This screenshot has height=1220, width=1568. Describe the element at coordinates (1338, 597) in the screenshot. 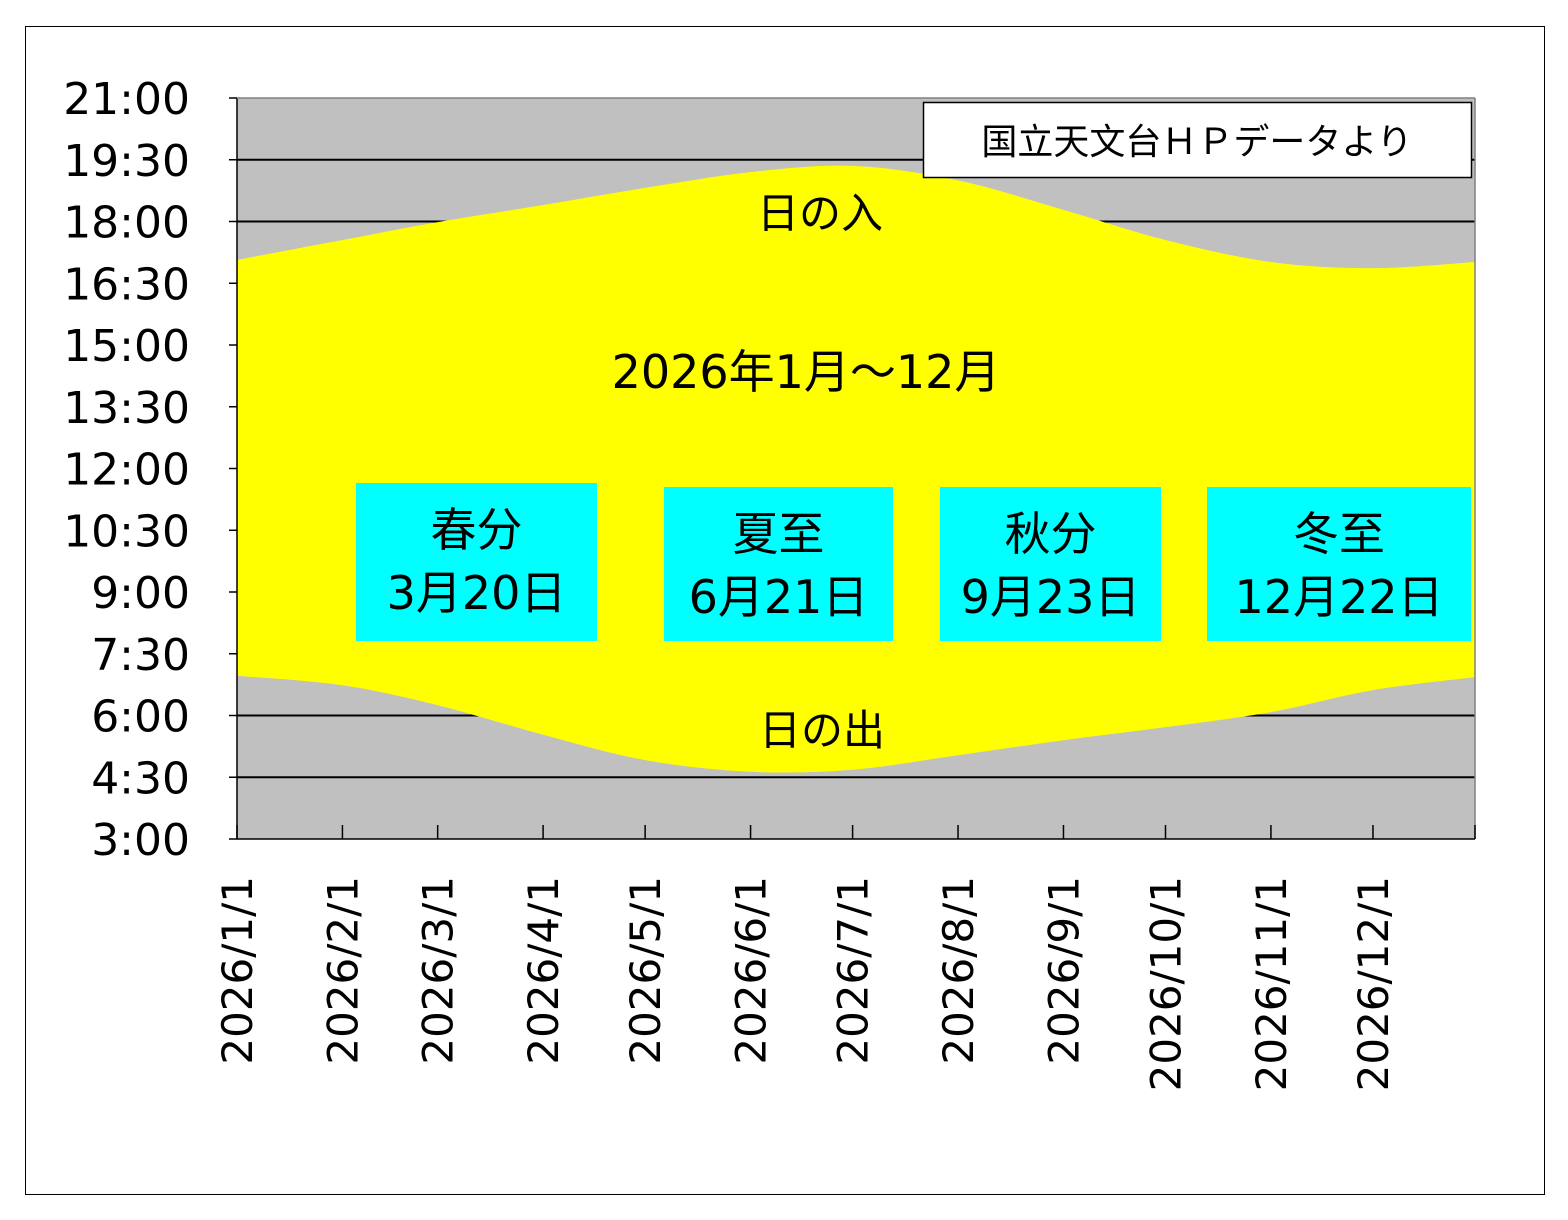

I see `annotation-date: 12月22日` at that location.